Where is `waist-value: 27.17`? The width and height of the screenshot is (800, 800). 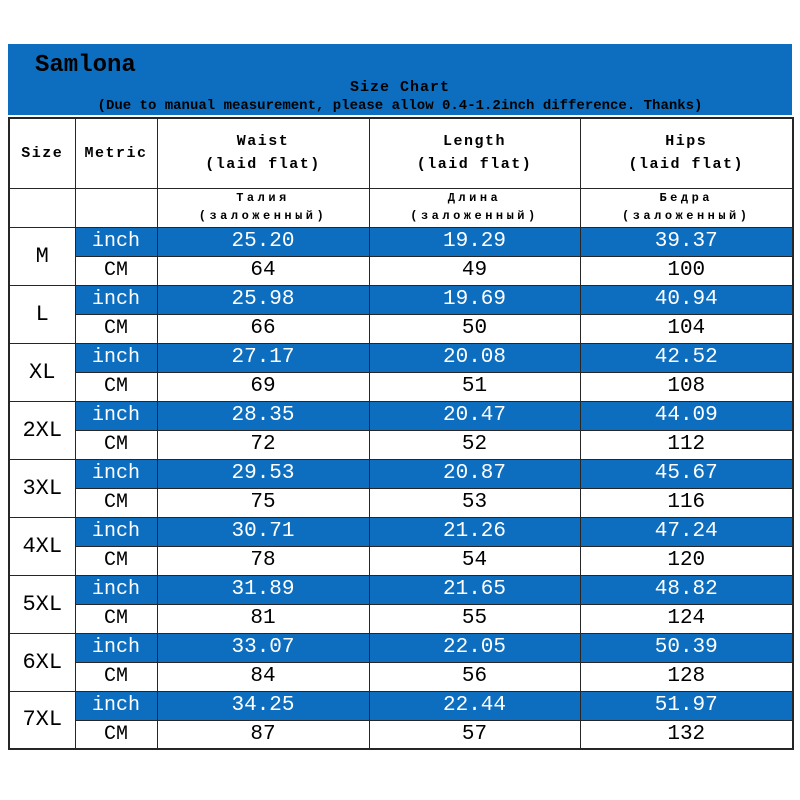 waist-value: 27.17 is located at coordinates (263, 357).